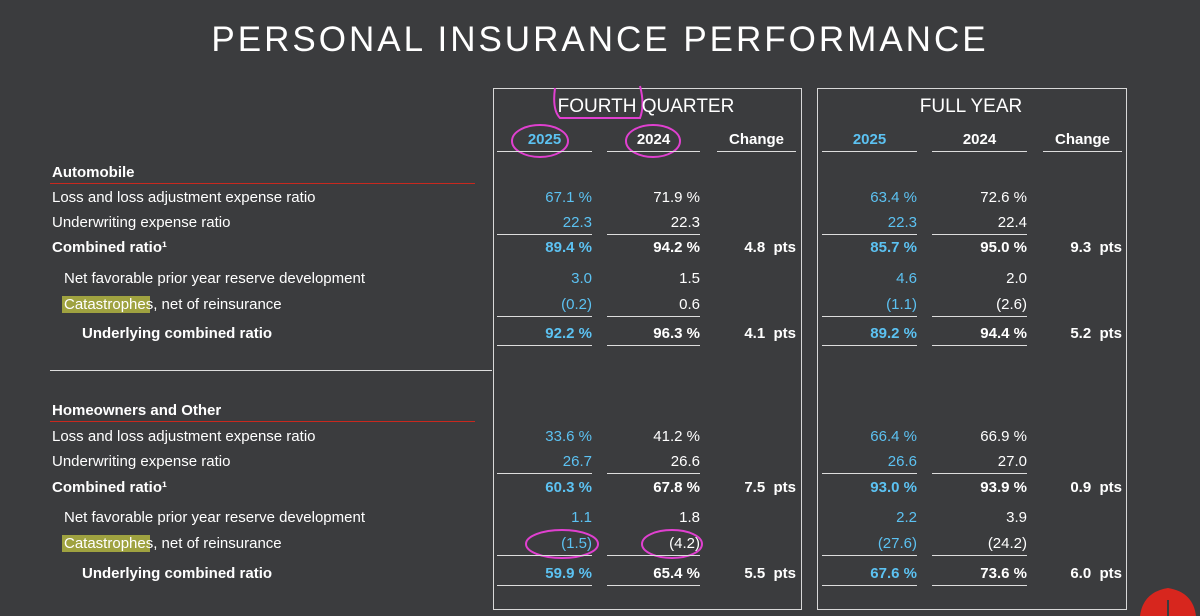 Image resolution: width=1200 pixels, height=616 pixels. What do you see at coordinates (262, 421) in the screenshot?
I see `section-rule` at bounding box center [262, 421].